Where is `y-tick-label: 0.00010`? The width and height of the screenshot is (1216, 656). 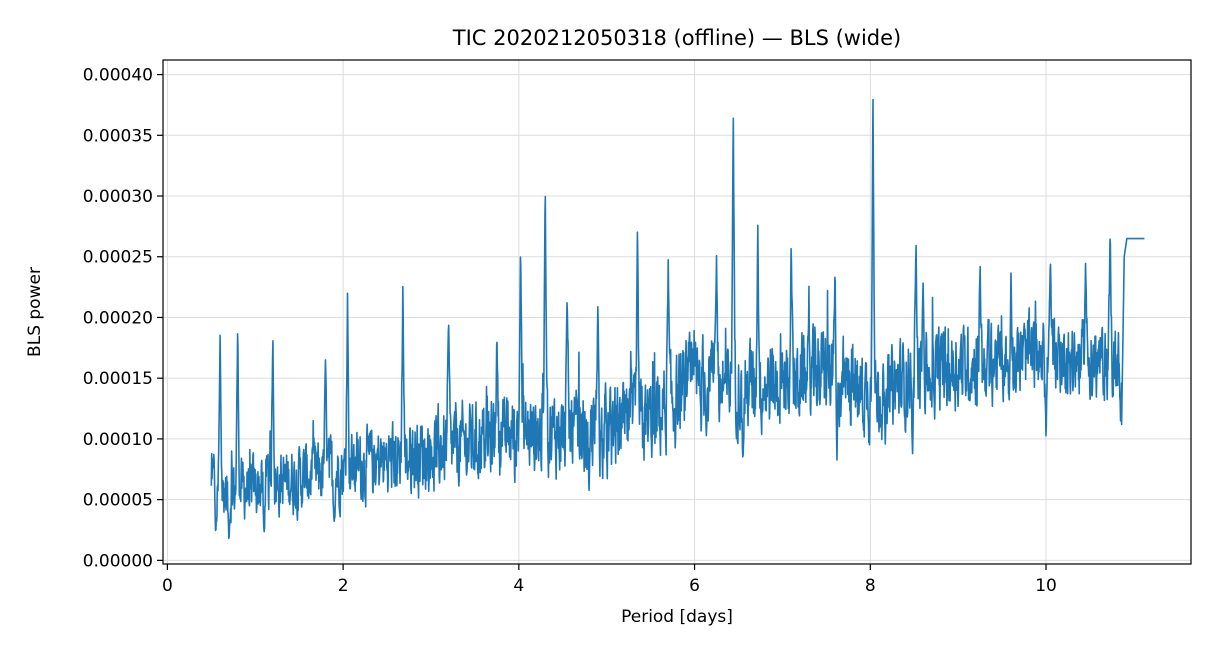 y-tick-label: 0.00010 is located at coordinates (118, 440).